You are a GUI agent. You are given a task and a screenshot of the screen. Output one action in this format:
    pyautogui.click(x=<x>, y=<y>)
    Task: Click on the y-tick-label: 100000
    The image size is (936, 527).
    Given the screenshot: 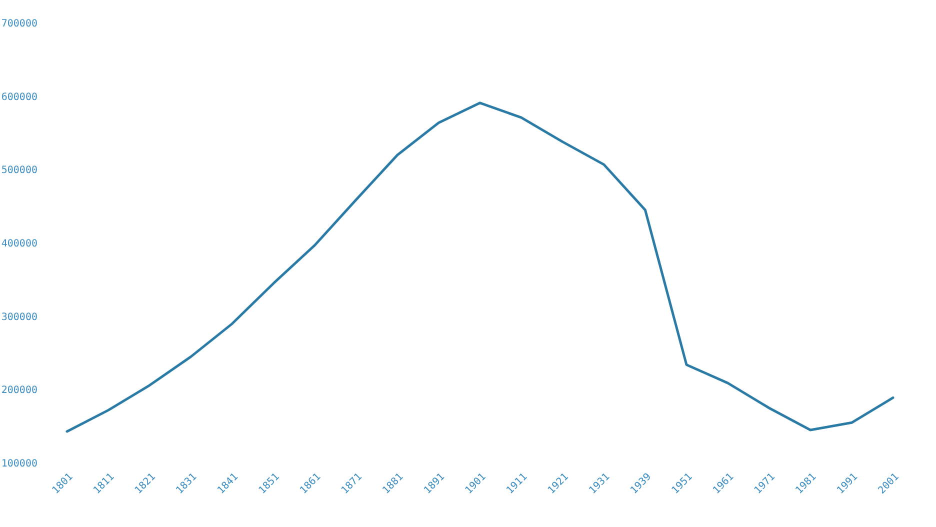 What is the action you would take?
    pyautogui.click(x=19, y=464)
    